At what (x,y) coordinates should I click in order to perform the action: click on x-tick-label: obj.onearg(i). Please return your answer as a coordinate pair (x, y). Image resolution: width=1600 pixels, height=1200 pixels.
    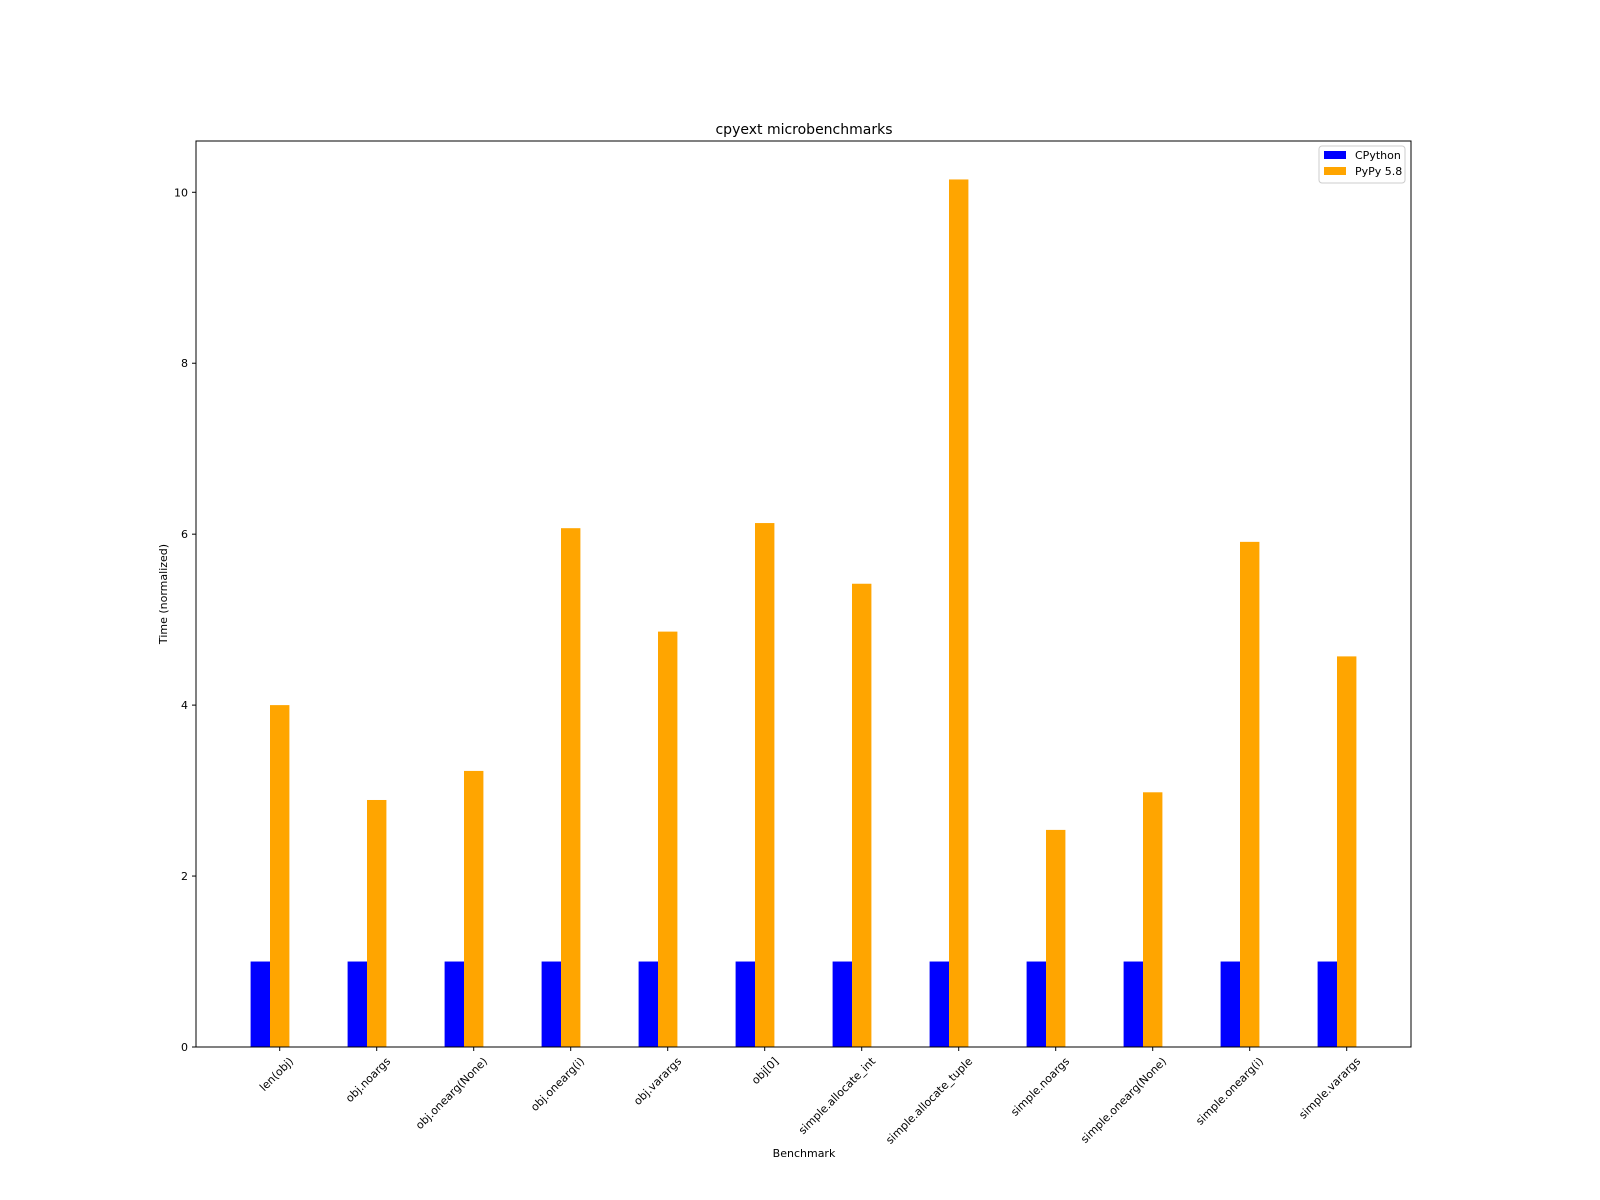
    Looking at the image, I should click on (557, 1084).